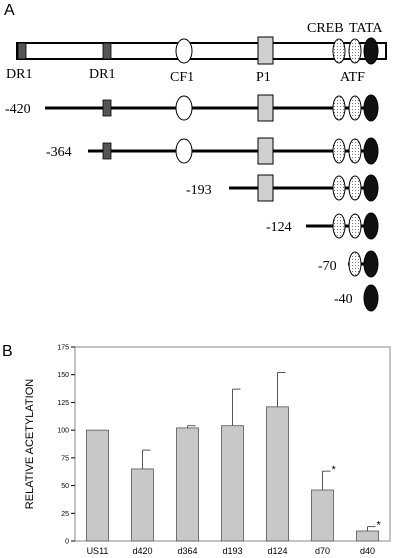 The width and height of the screenshot is (400, 558). Describe the element at coordinates (187, 551) in the screenshot. I see `x-tick-label: d364` at that location.